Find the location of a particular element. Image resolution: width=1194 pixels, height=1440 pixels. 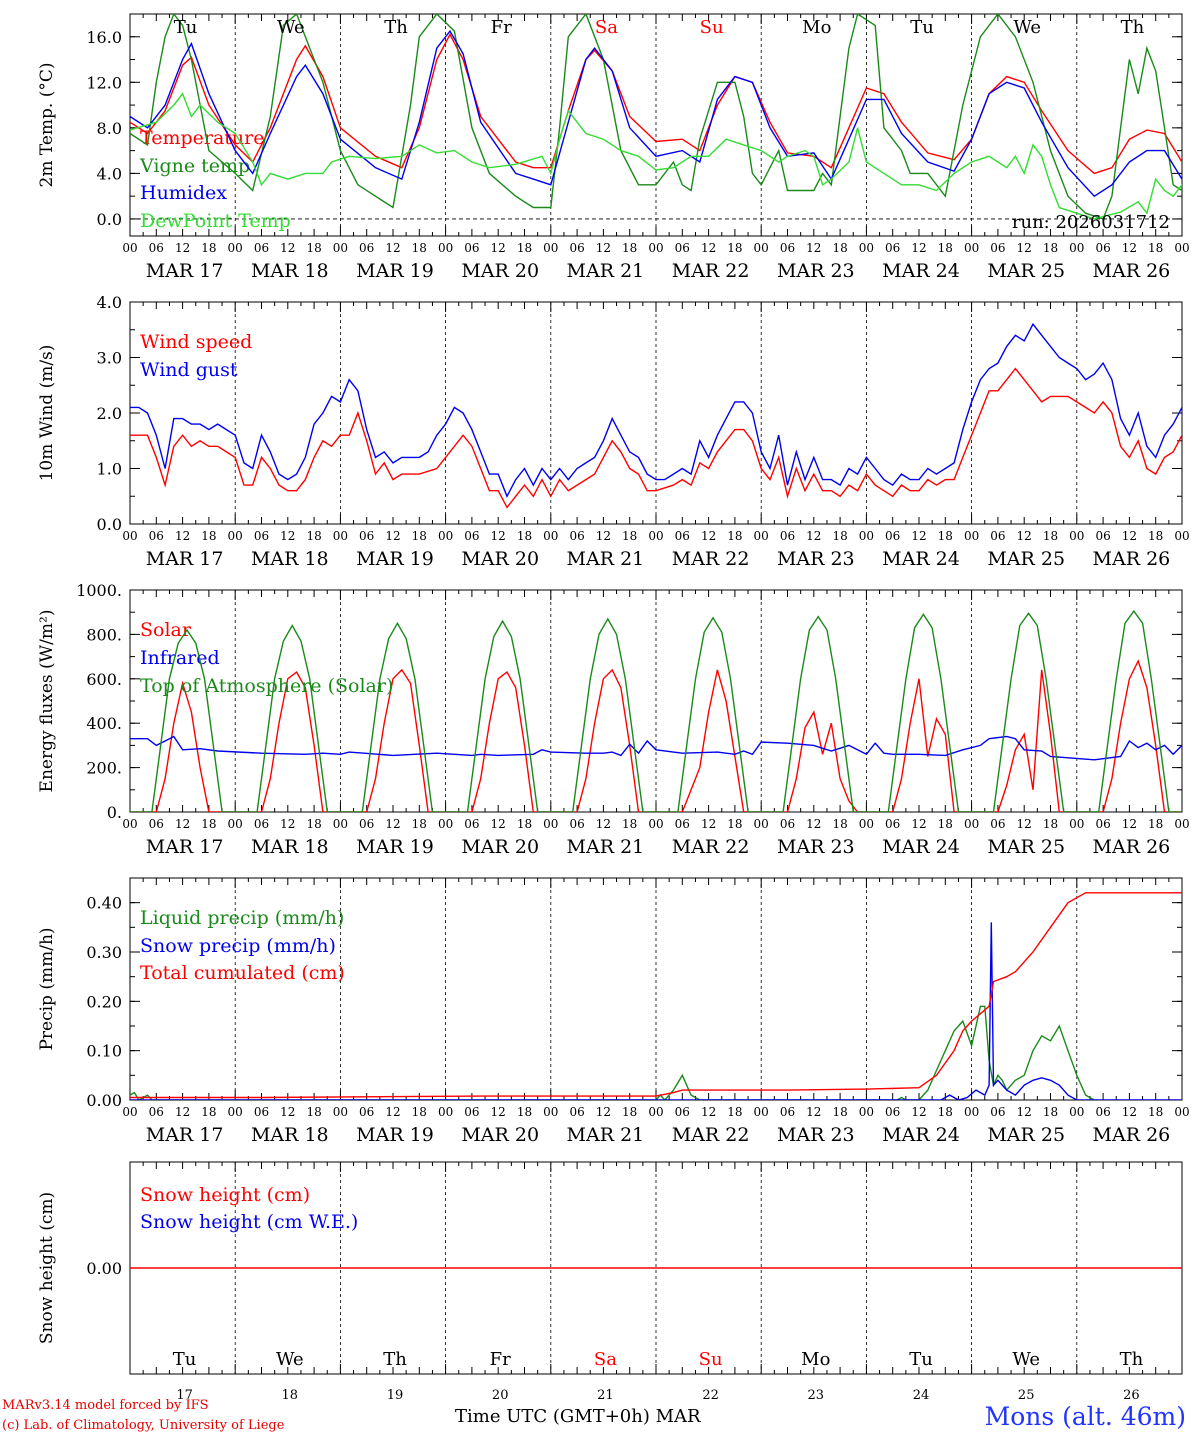

day-name-top: We is located at coordinates (1027, 27).